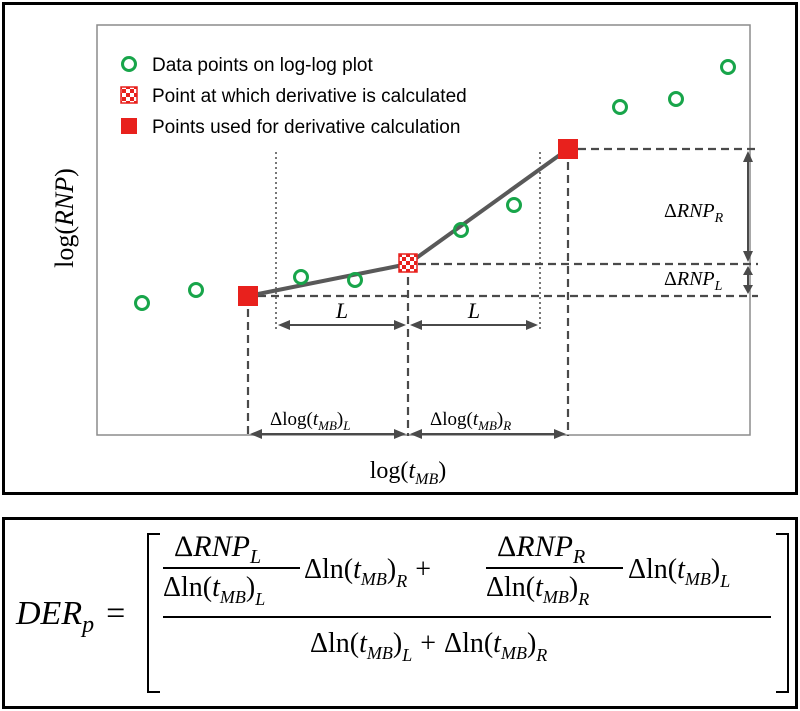 Image resolution: width=800 pixels, height=711 pixels. What do you see at coordinates (367, 572) in the screenshot?
I see `term-delta-ln-R: Δln(tMB)R +` at bounding box center [367, 572].